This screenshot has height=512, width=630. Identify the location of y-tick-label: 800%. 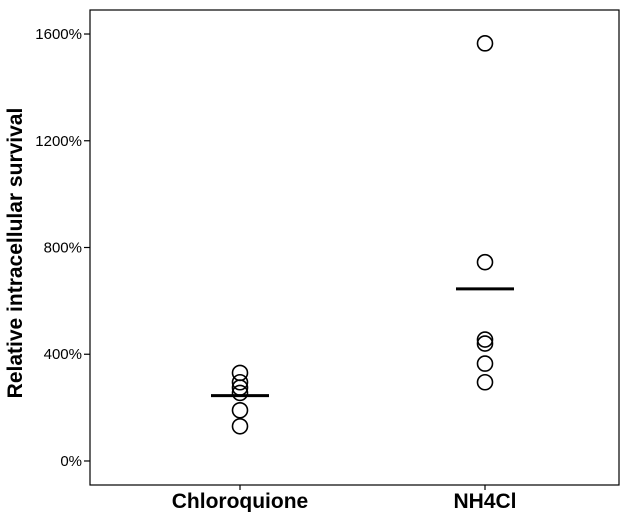
(63, 248).